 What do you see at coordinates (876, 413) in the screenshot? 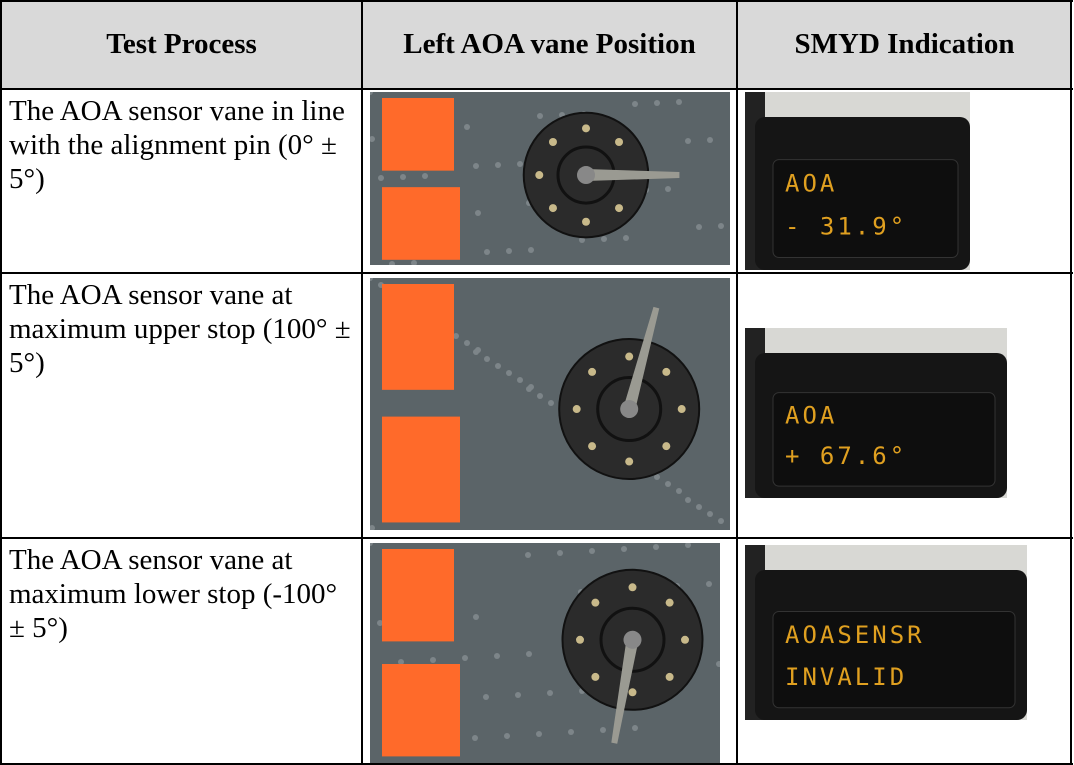
I see `smyd-photo: AOA + 67.6°` at bounding box center [876, 413].